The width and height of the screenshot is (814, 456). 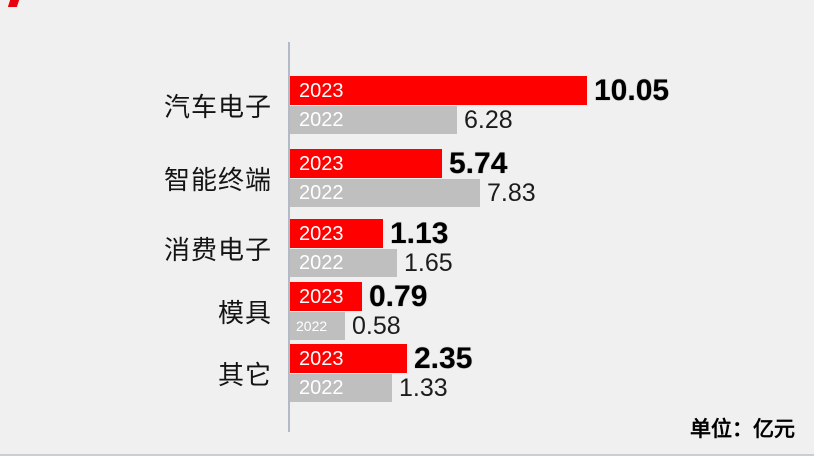 What do you see at coordinates (488, 119) in the screenshot?
I see `value-label-2022: 6.28` at bounding box center [488, 119].